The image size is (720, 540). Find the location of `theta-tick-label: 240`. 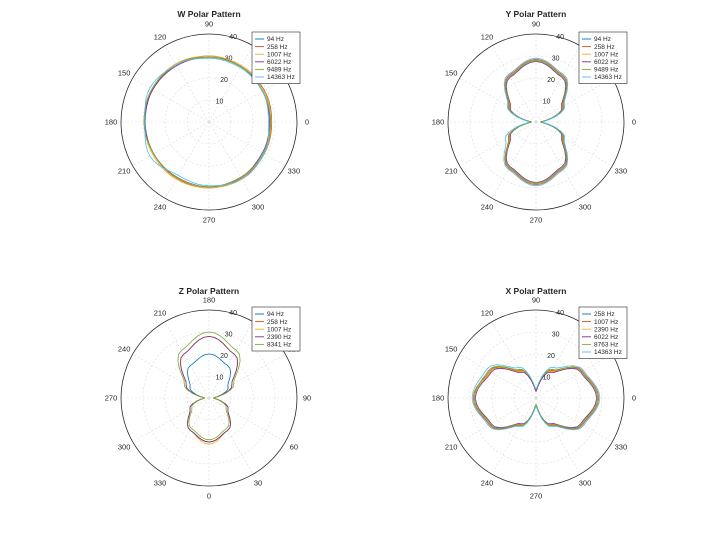

theta-tick-label: 240 is located at coordinates (487, 482).